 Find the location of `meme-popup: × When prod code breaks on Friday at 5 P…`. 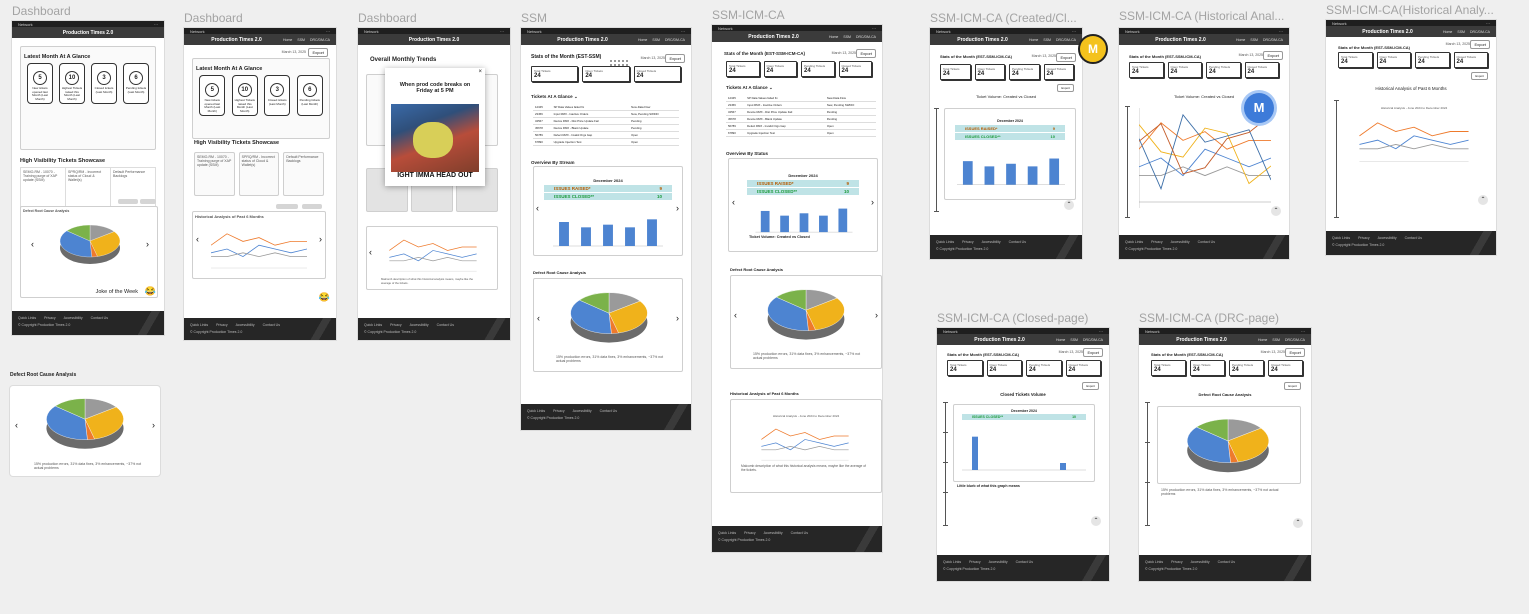

meme-popup: × When prod code breaks on Friday at 5 P… is located at coordinates (435, 127).